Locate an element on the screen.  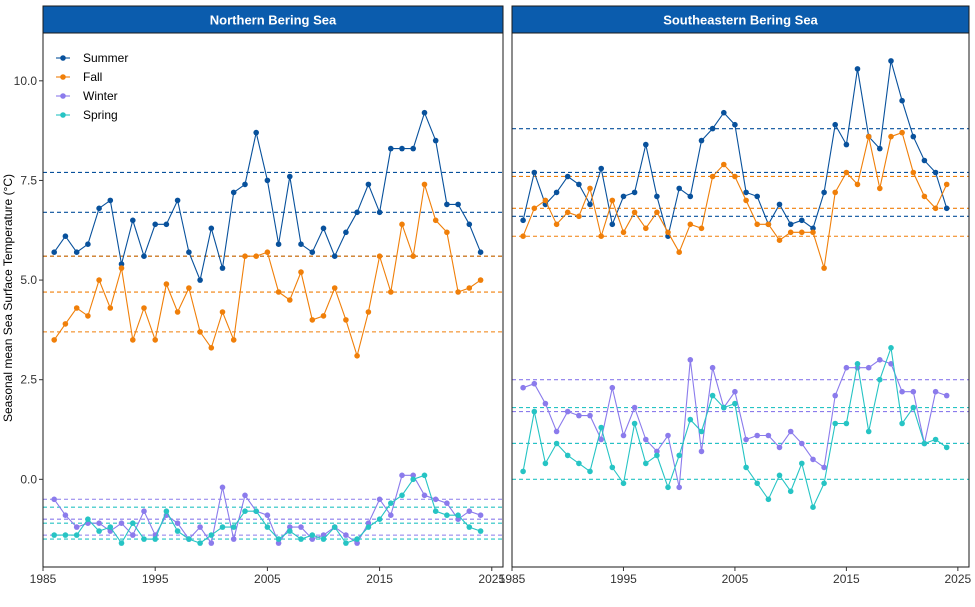
x-tick-label: 1995 is located at coordinates (155, 579).